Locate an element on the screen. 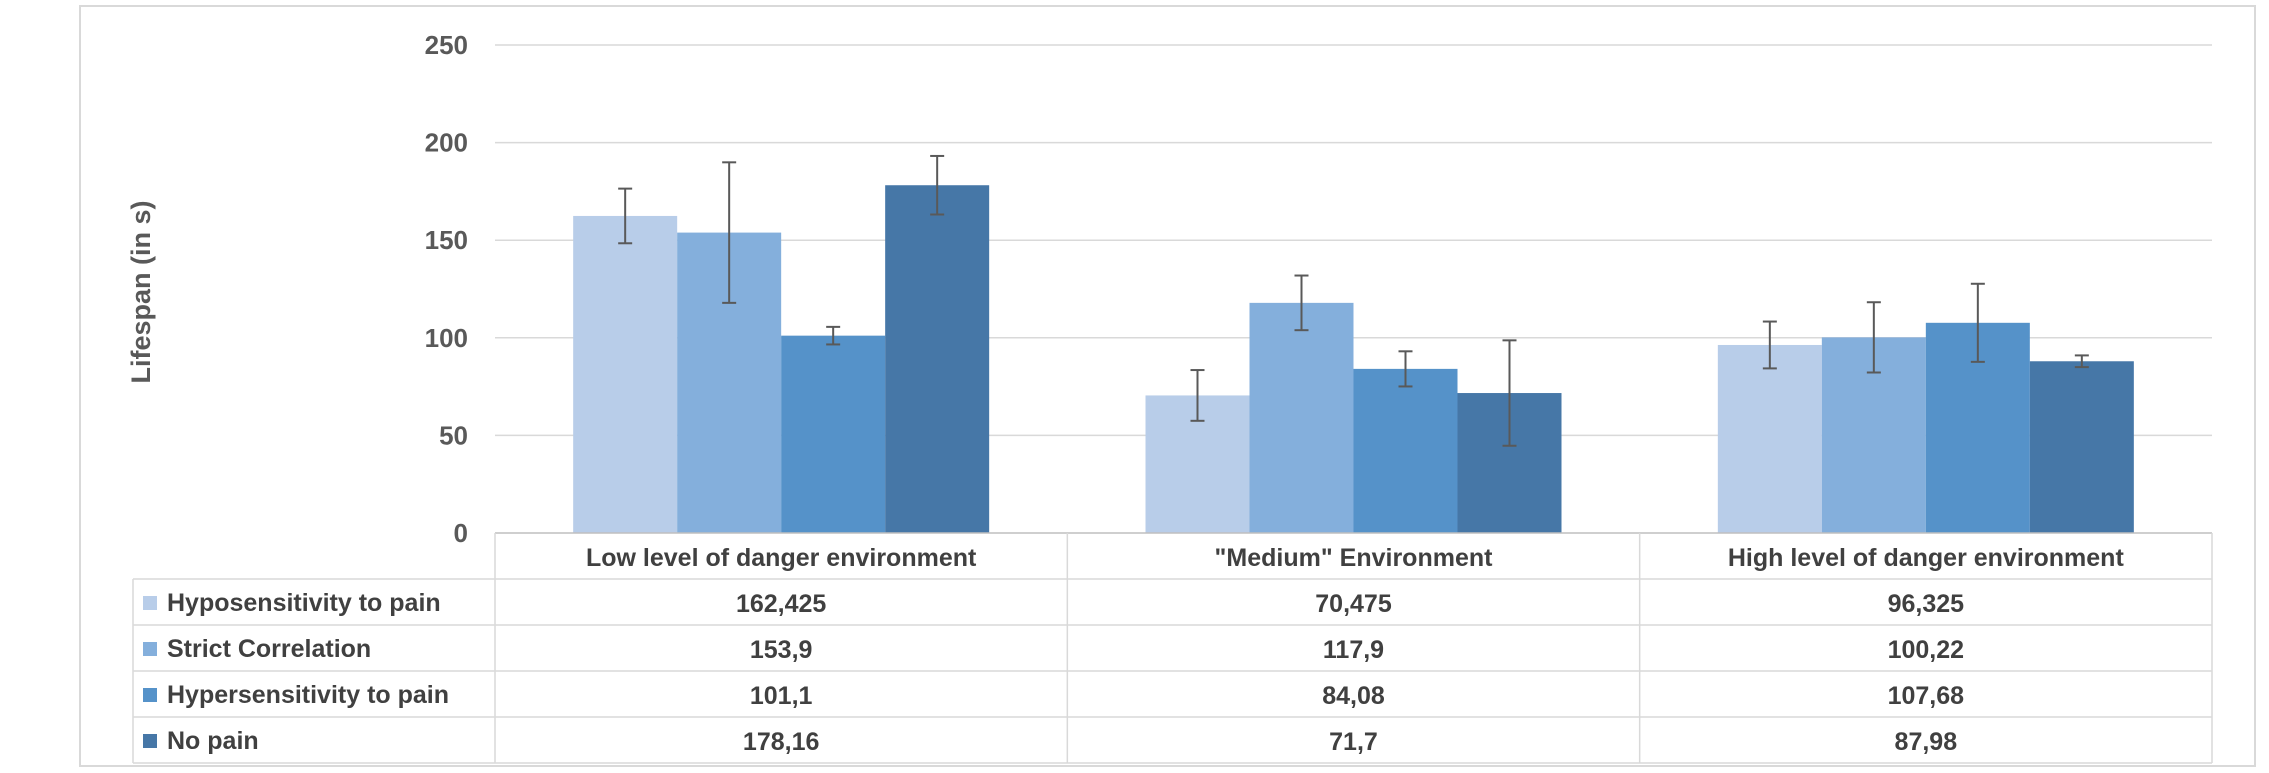  table-cell-value: 153,9 is located at coordinates (781, 650).